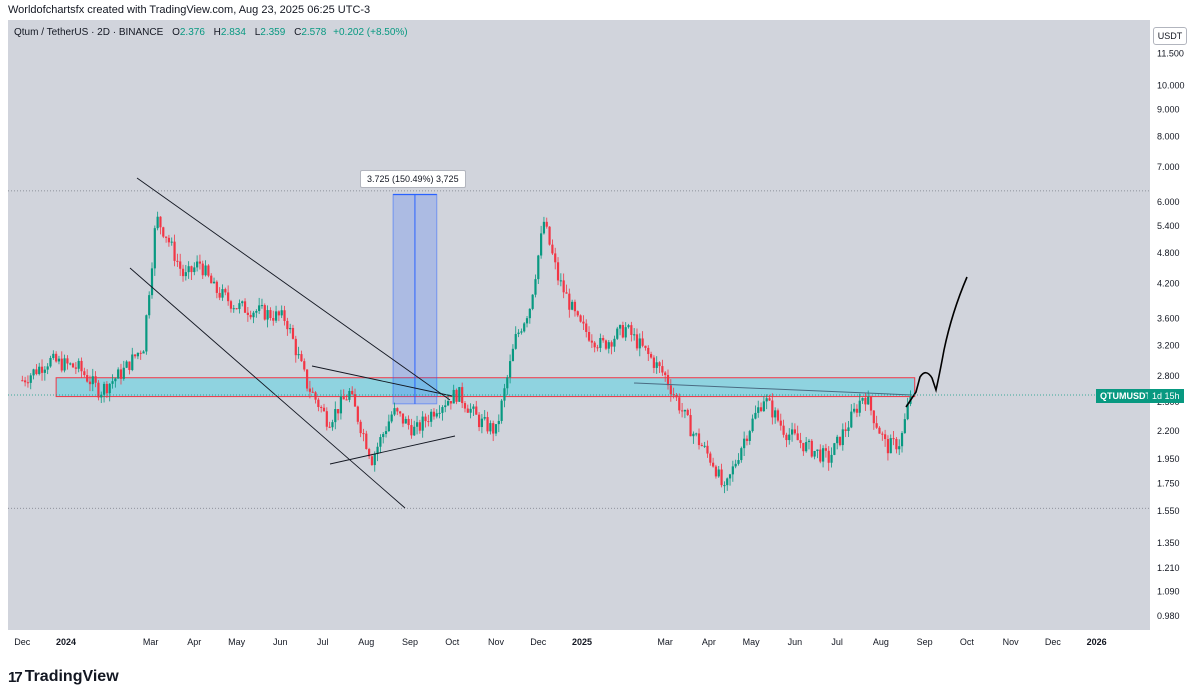 This screenshot has width=1200, height=700. I want to click on tradingview-logo: 17 TradingView, so click(63, 677).